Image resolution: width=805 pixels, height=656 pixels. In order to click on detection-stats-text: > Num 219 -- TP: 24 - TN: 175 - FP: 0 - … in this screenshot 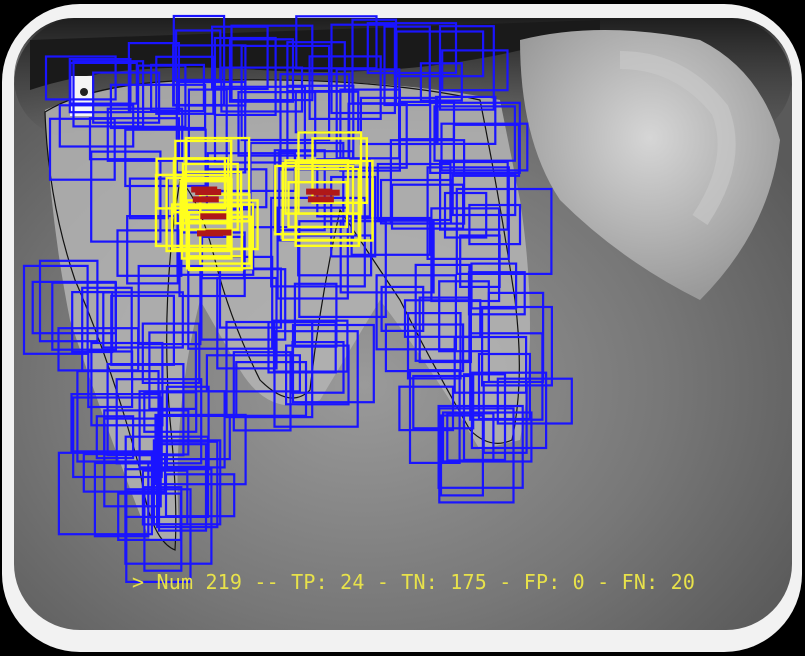, I will do `click(414, 582)`.